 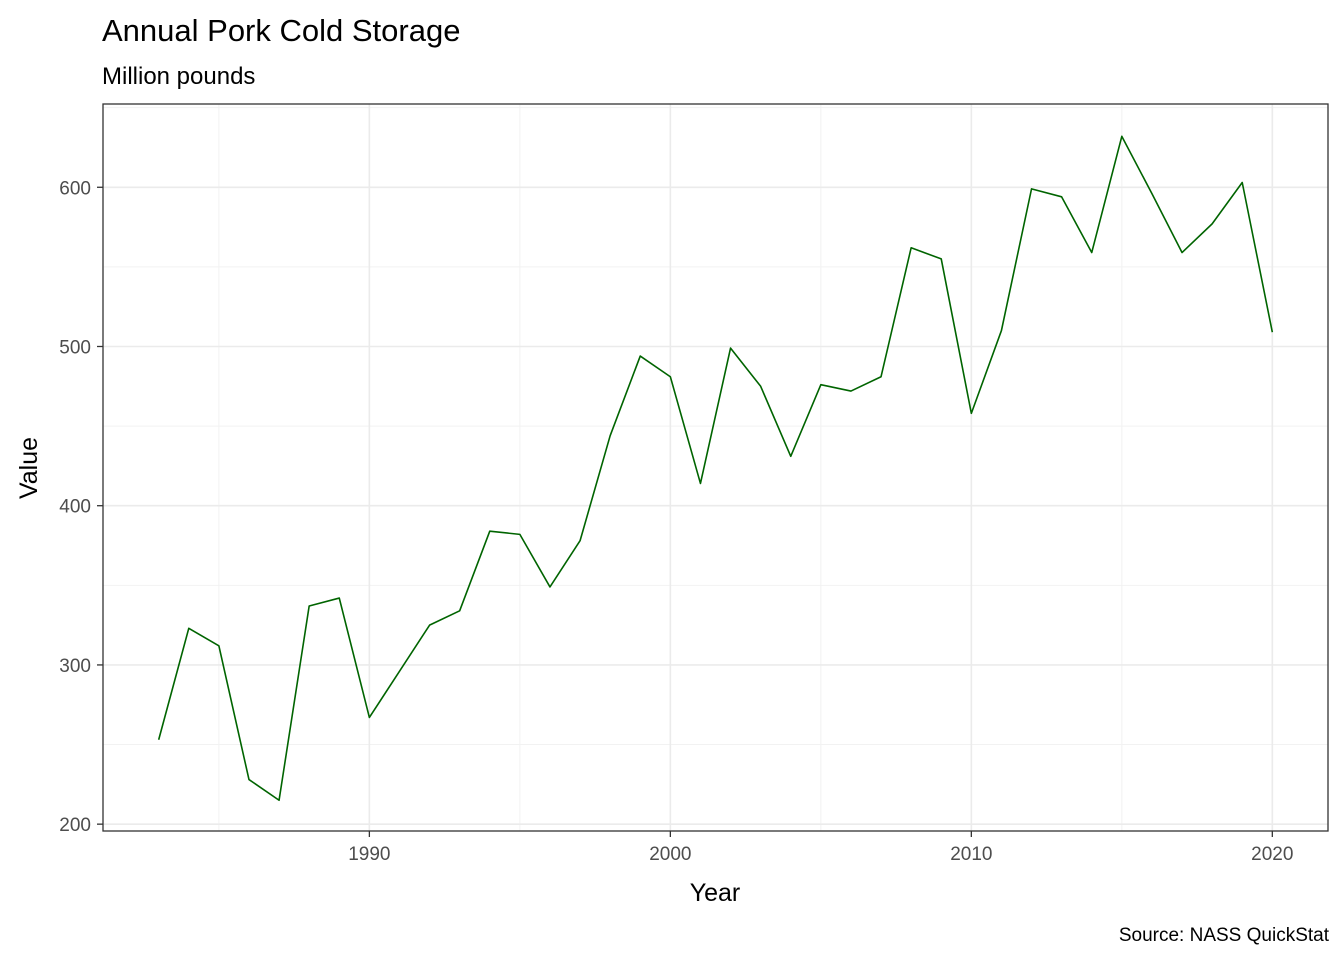 I want to click on x-tick-label: 2020, so click(x=1272, y=854).